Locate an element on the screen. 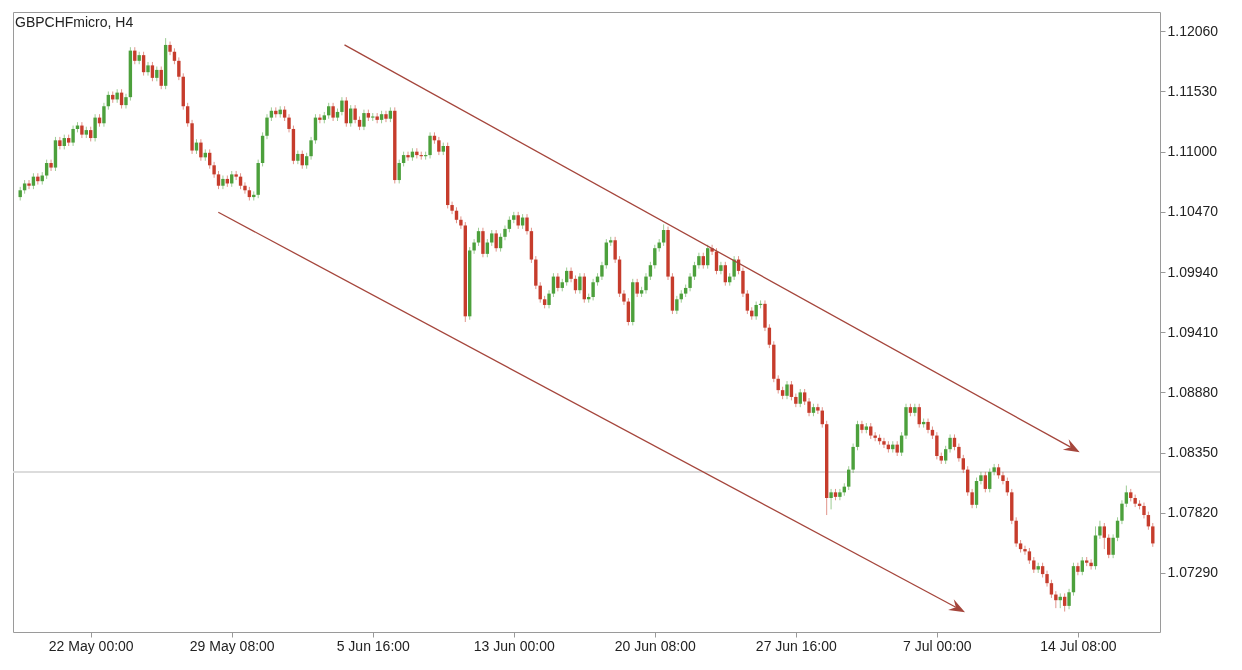  x-tick-label: 7 Jul 00:00 is located at coordinates (937, 645).